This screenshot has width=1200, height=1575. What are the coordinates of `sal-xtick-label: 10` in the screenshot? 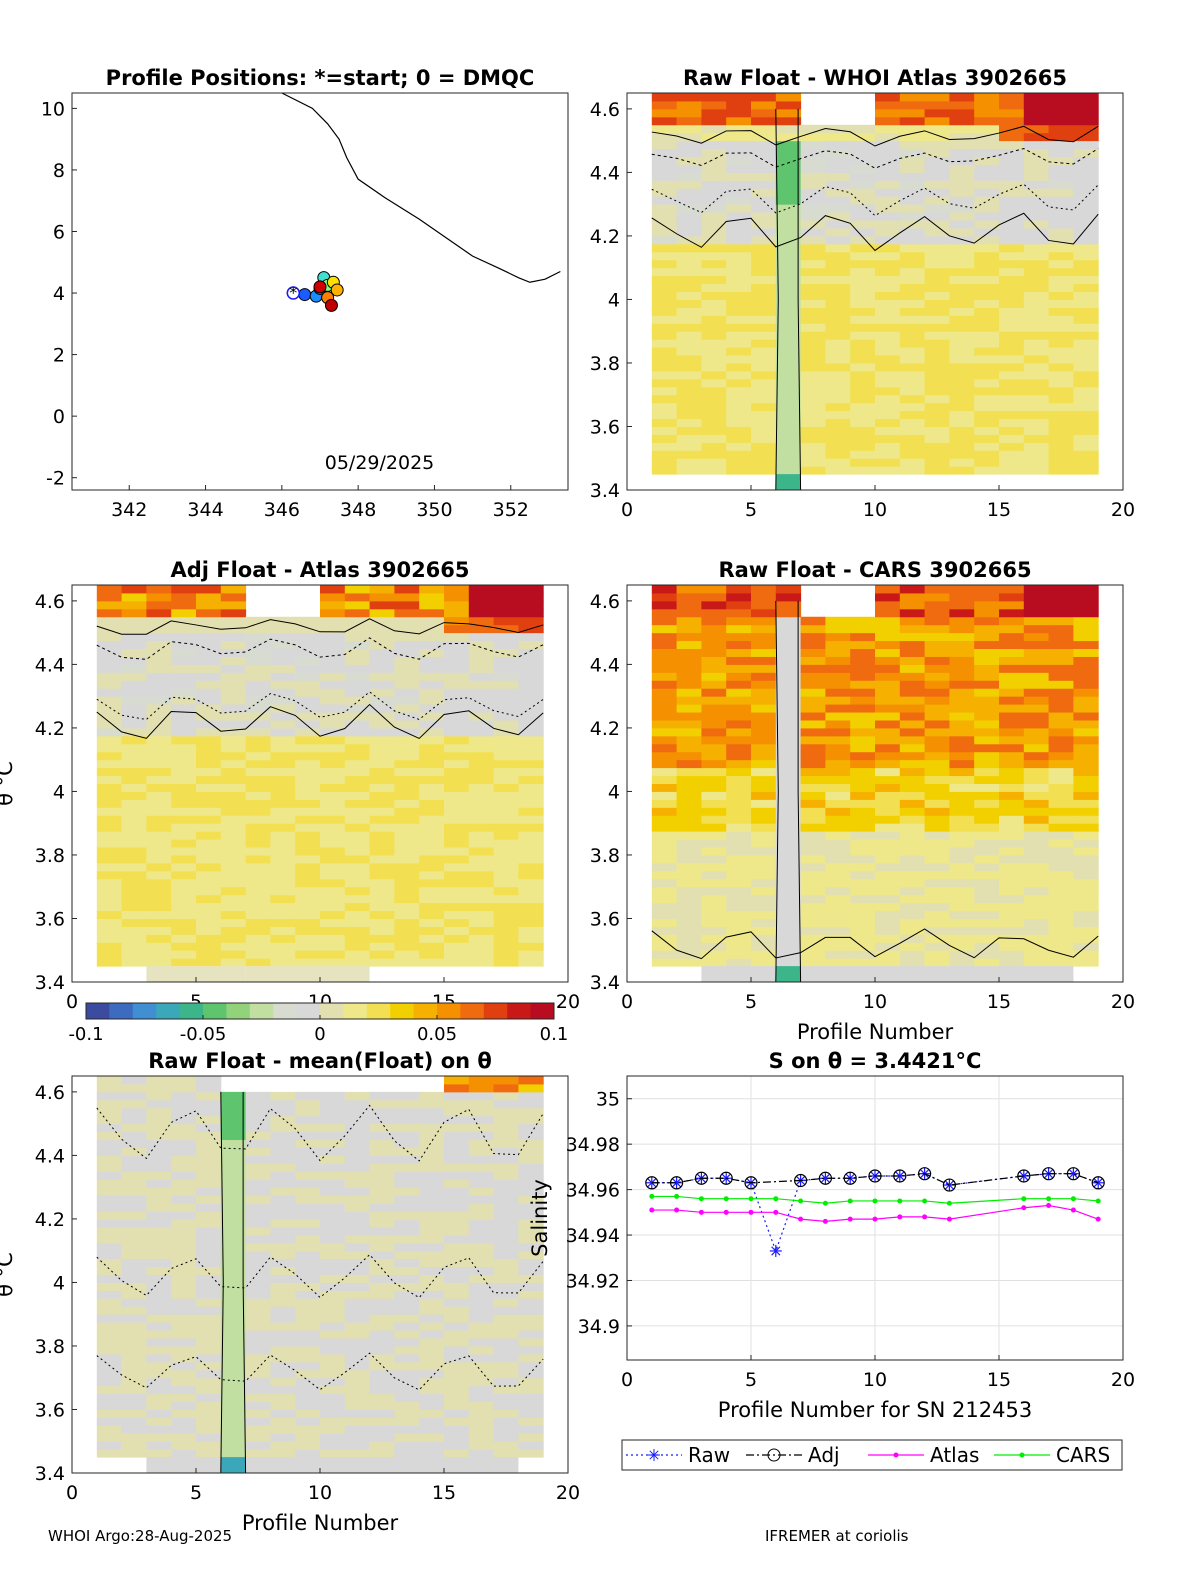 It's located at (875, 1380).